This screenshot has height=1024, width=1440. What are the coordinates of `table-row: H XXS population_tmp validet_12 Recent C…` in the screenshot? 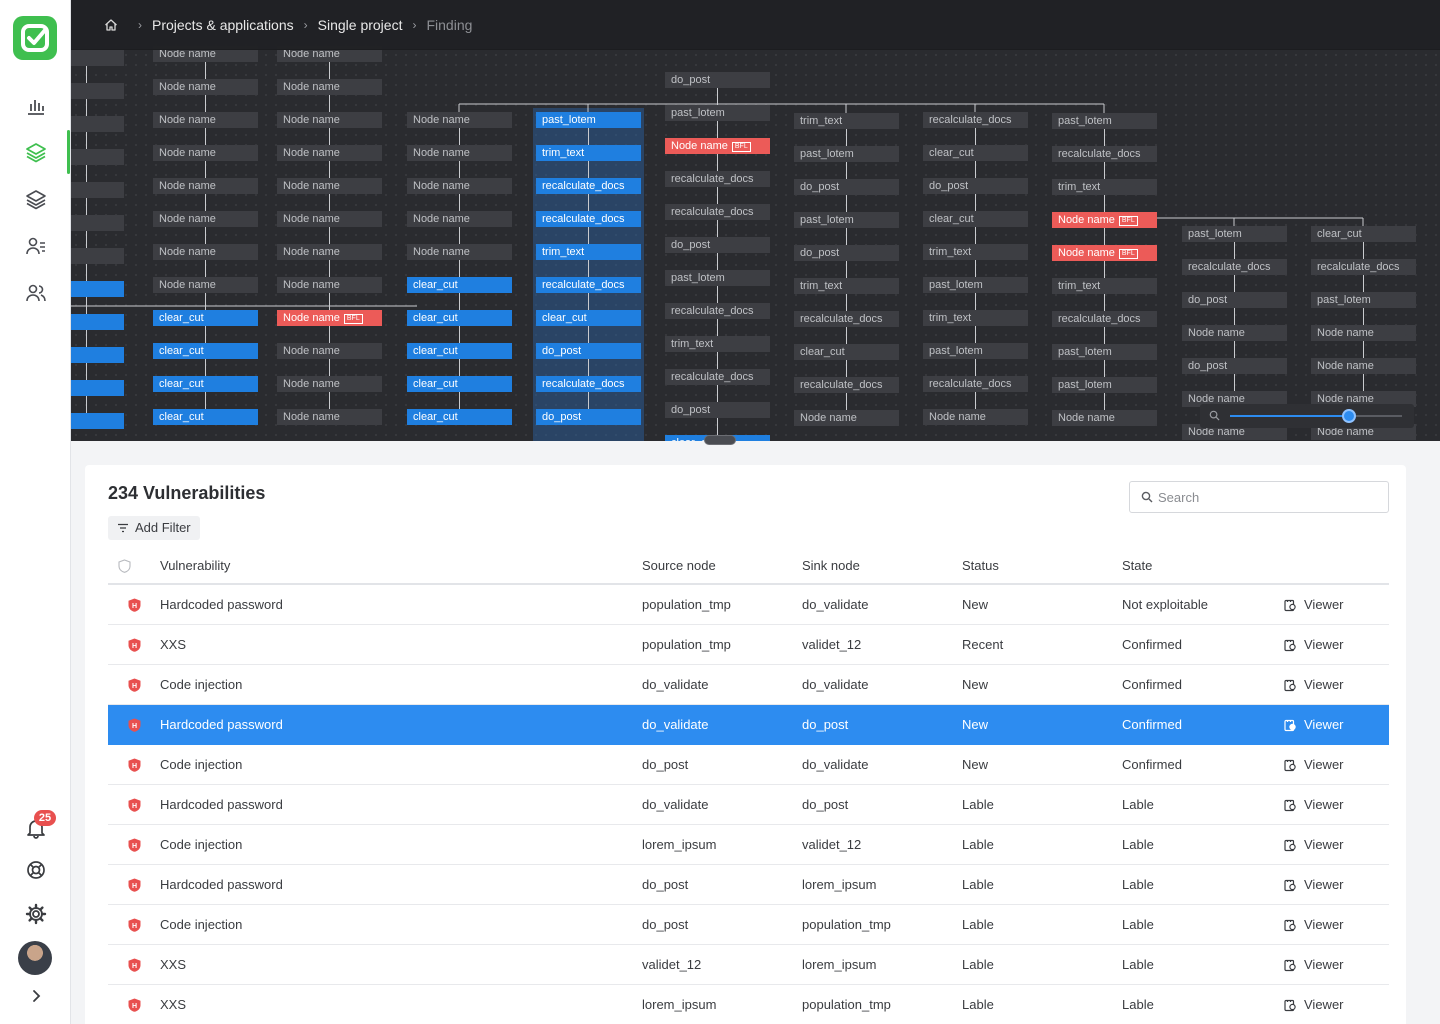 It's located at (748, 645).